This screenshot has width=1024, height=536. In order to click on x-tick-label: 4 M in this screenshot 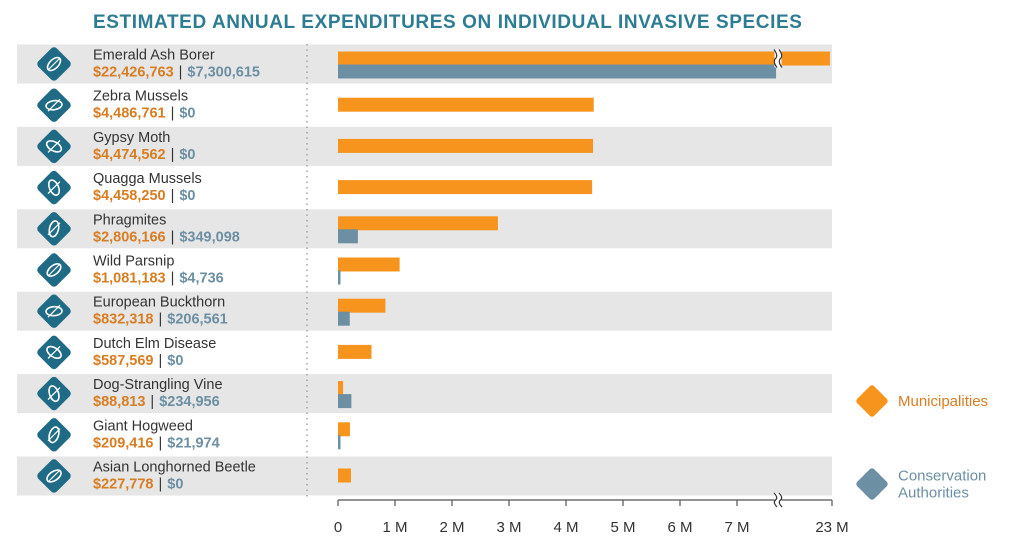, I will do `click(565, 527)`.